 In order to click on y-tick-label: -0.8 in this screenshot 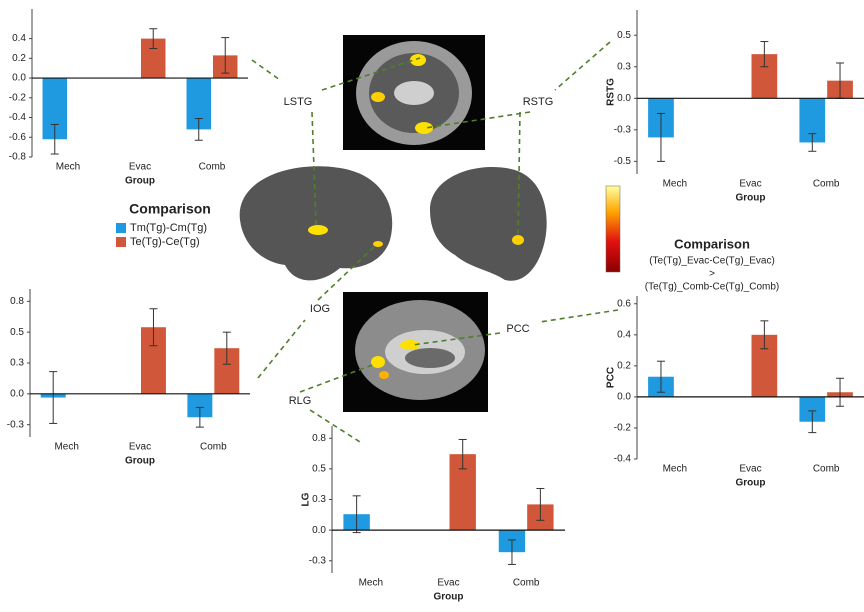, I will do `click(18, 157)`.